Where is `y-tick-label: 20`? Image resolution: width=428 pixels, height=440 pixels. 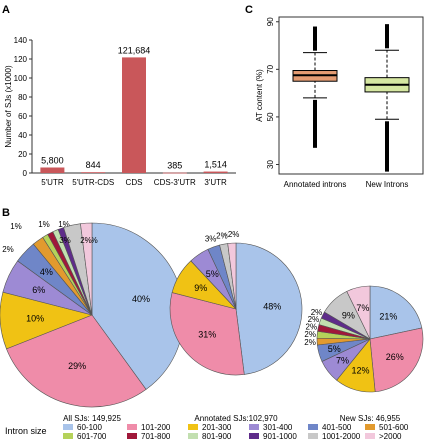 y-tick-label: 20 is located at coordinates (22, 154).